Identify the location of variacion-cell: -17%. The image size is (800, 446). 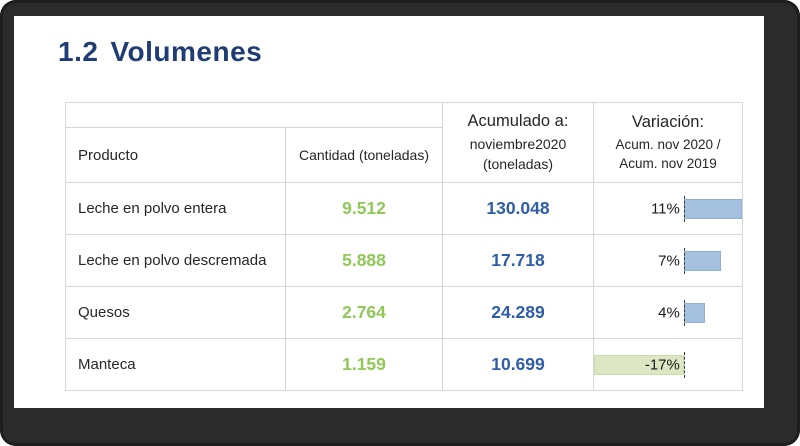
(668, 364).